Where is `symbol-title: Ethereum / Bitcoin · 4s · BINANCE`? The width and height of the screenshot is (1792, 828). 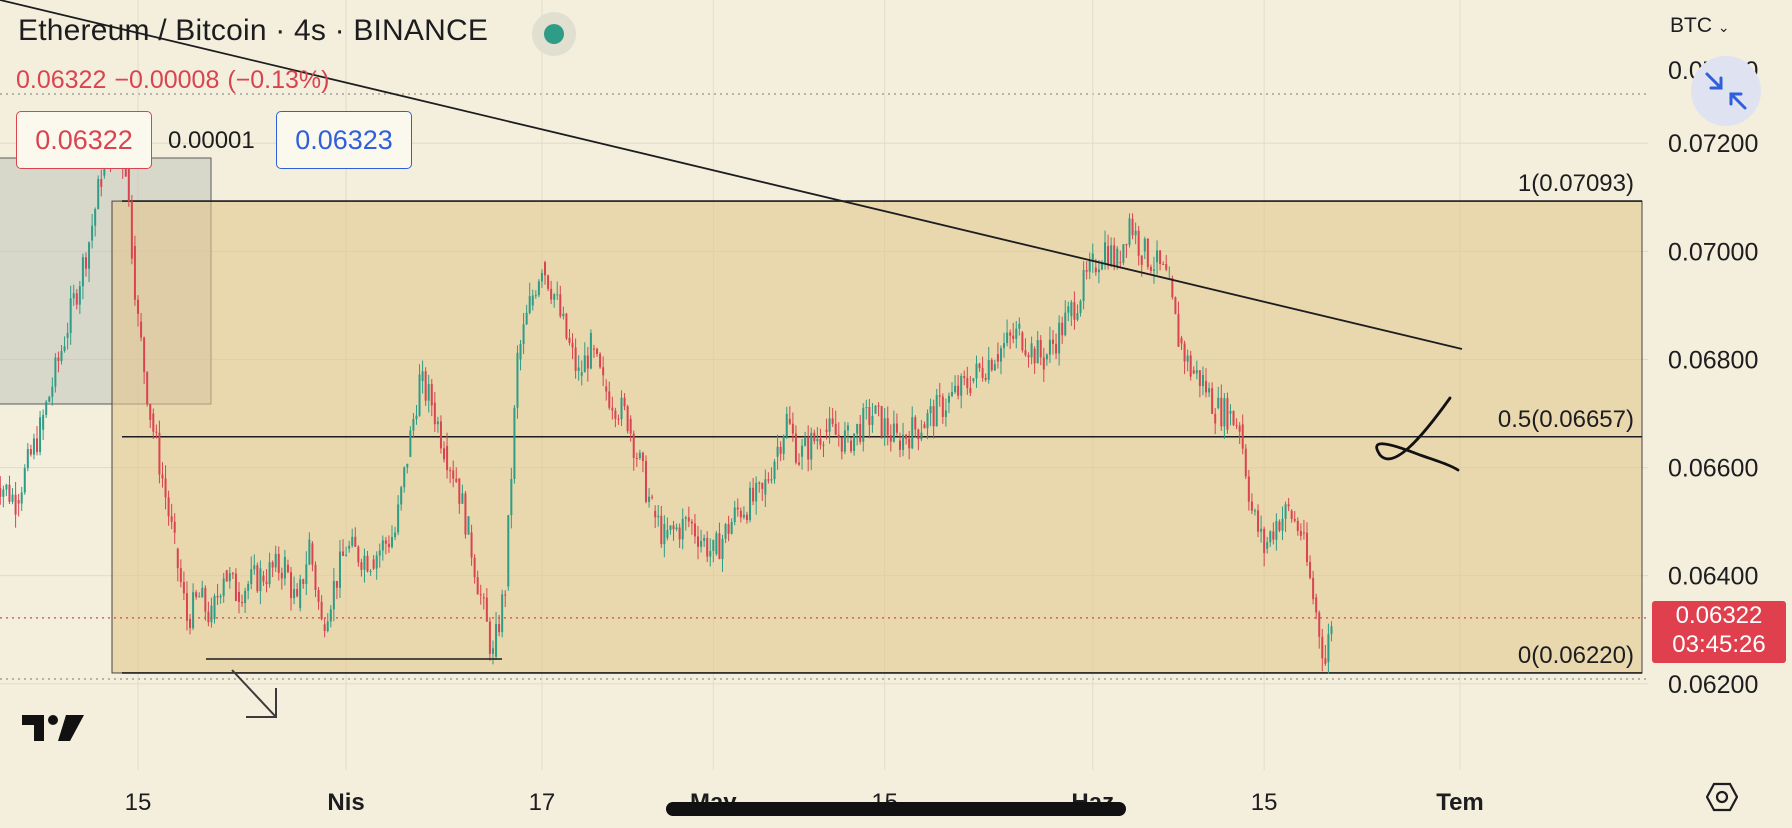 symbol-title: Ethereum / Bitcoin · 4s · BINANCE is located at coordinates (253, 30).